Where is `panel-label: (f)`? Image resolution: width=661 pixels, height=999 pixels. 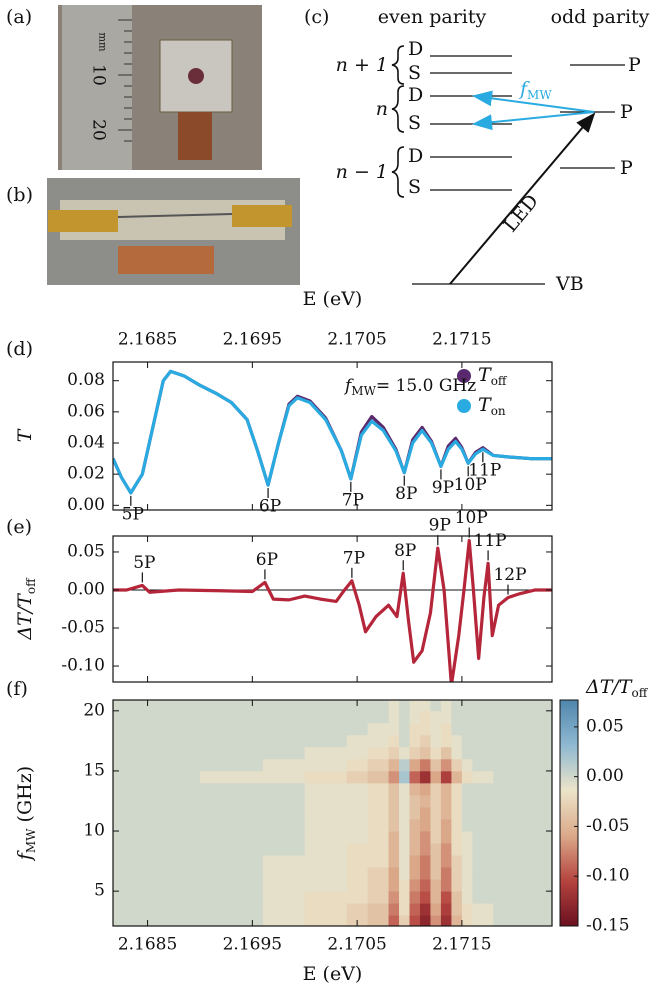
panel-label: (f) is located at coordinates (17, 689).